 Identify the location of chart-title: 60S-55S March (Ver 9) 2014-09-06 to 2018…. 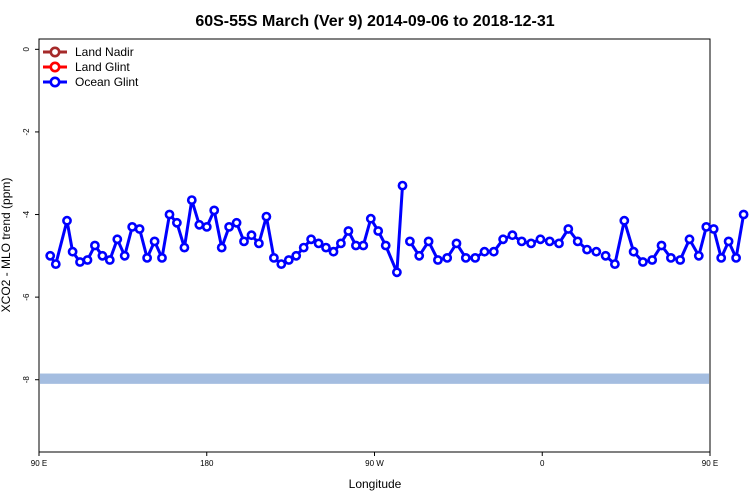
(374, 21).